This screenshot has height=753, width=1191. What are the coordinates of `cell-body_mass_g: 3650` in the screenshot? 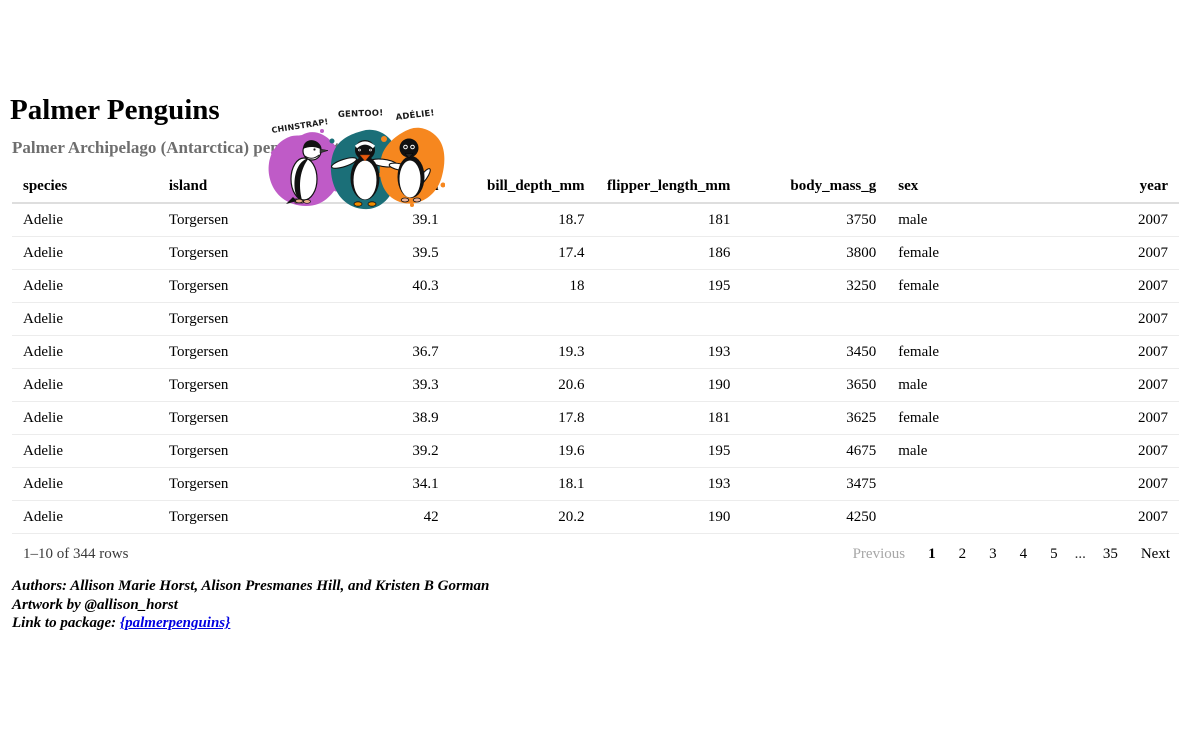 It's located at (814, 385).